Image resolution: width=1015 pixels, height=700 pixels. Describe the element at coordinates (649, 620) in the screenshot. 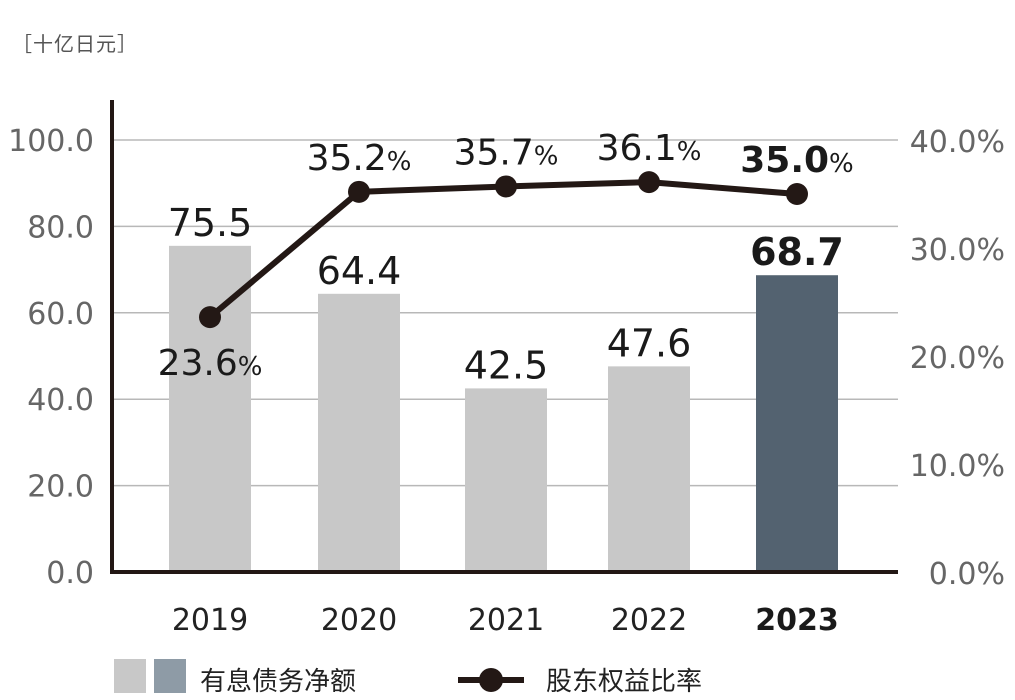

I see `x-tick-label: 2022` at that location.